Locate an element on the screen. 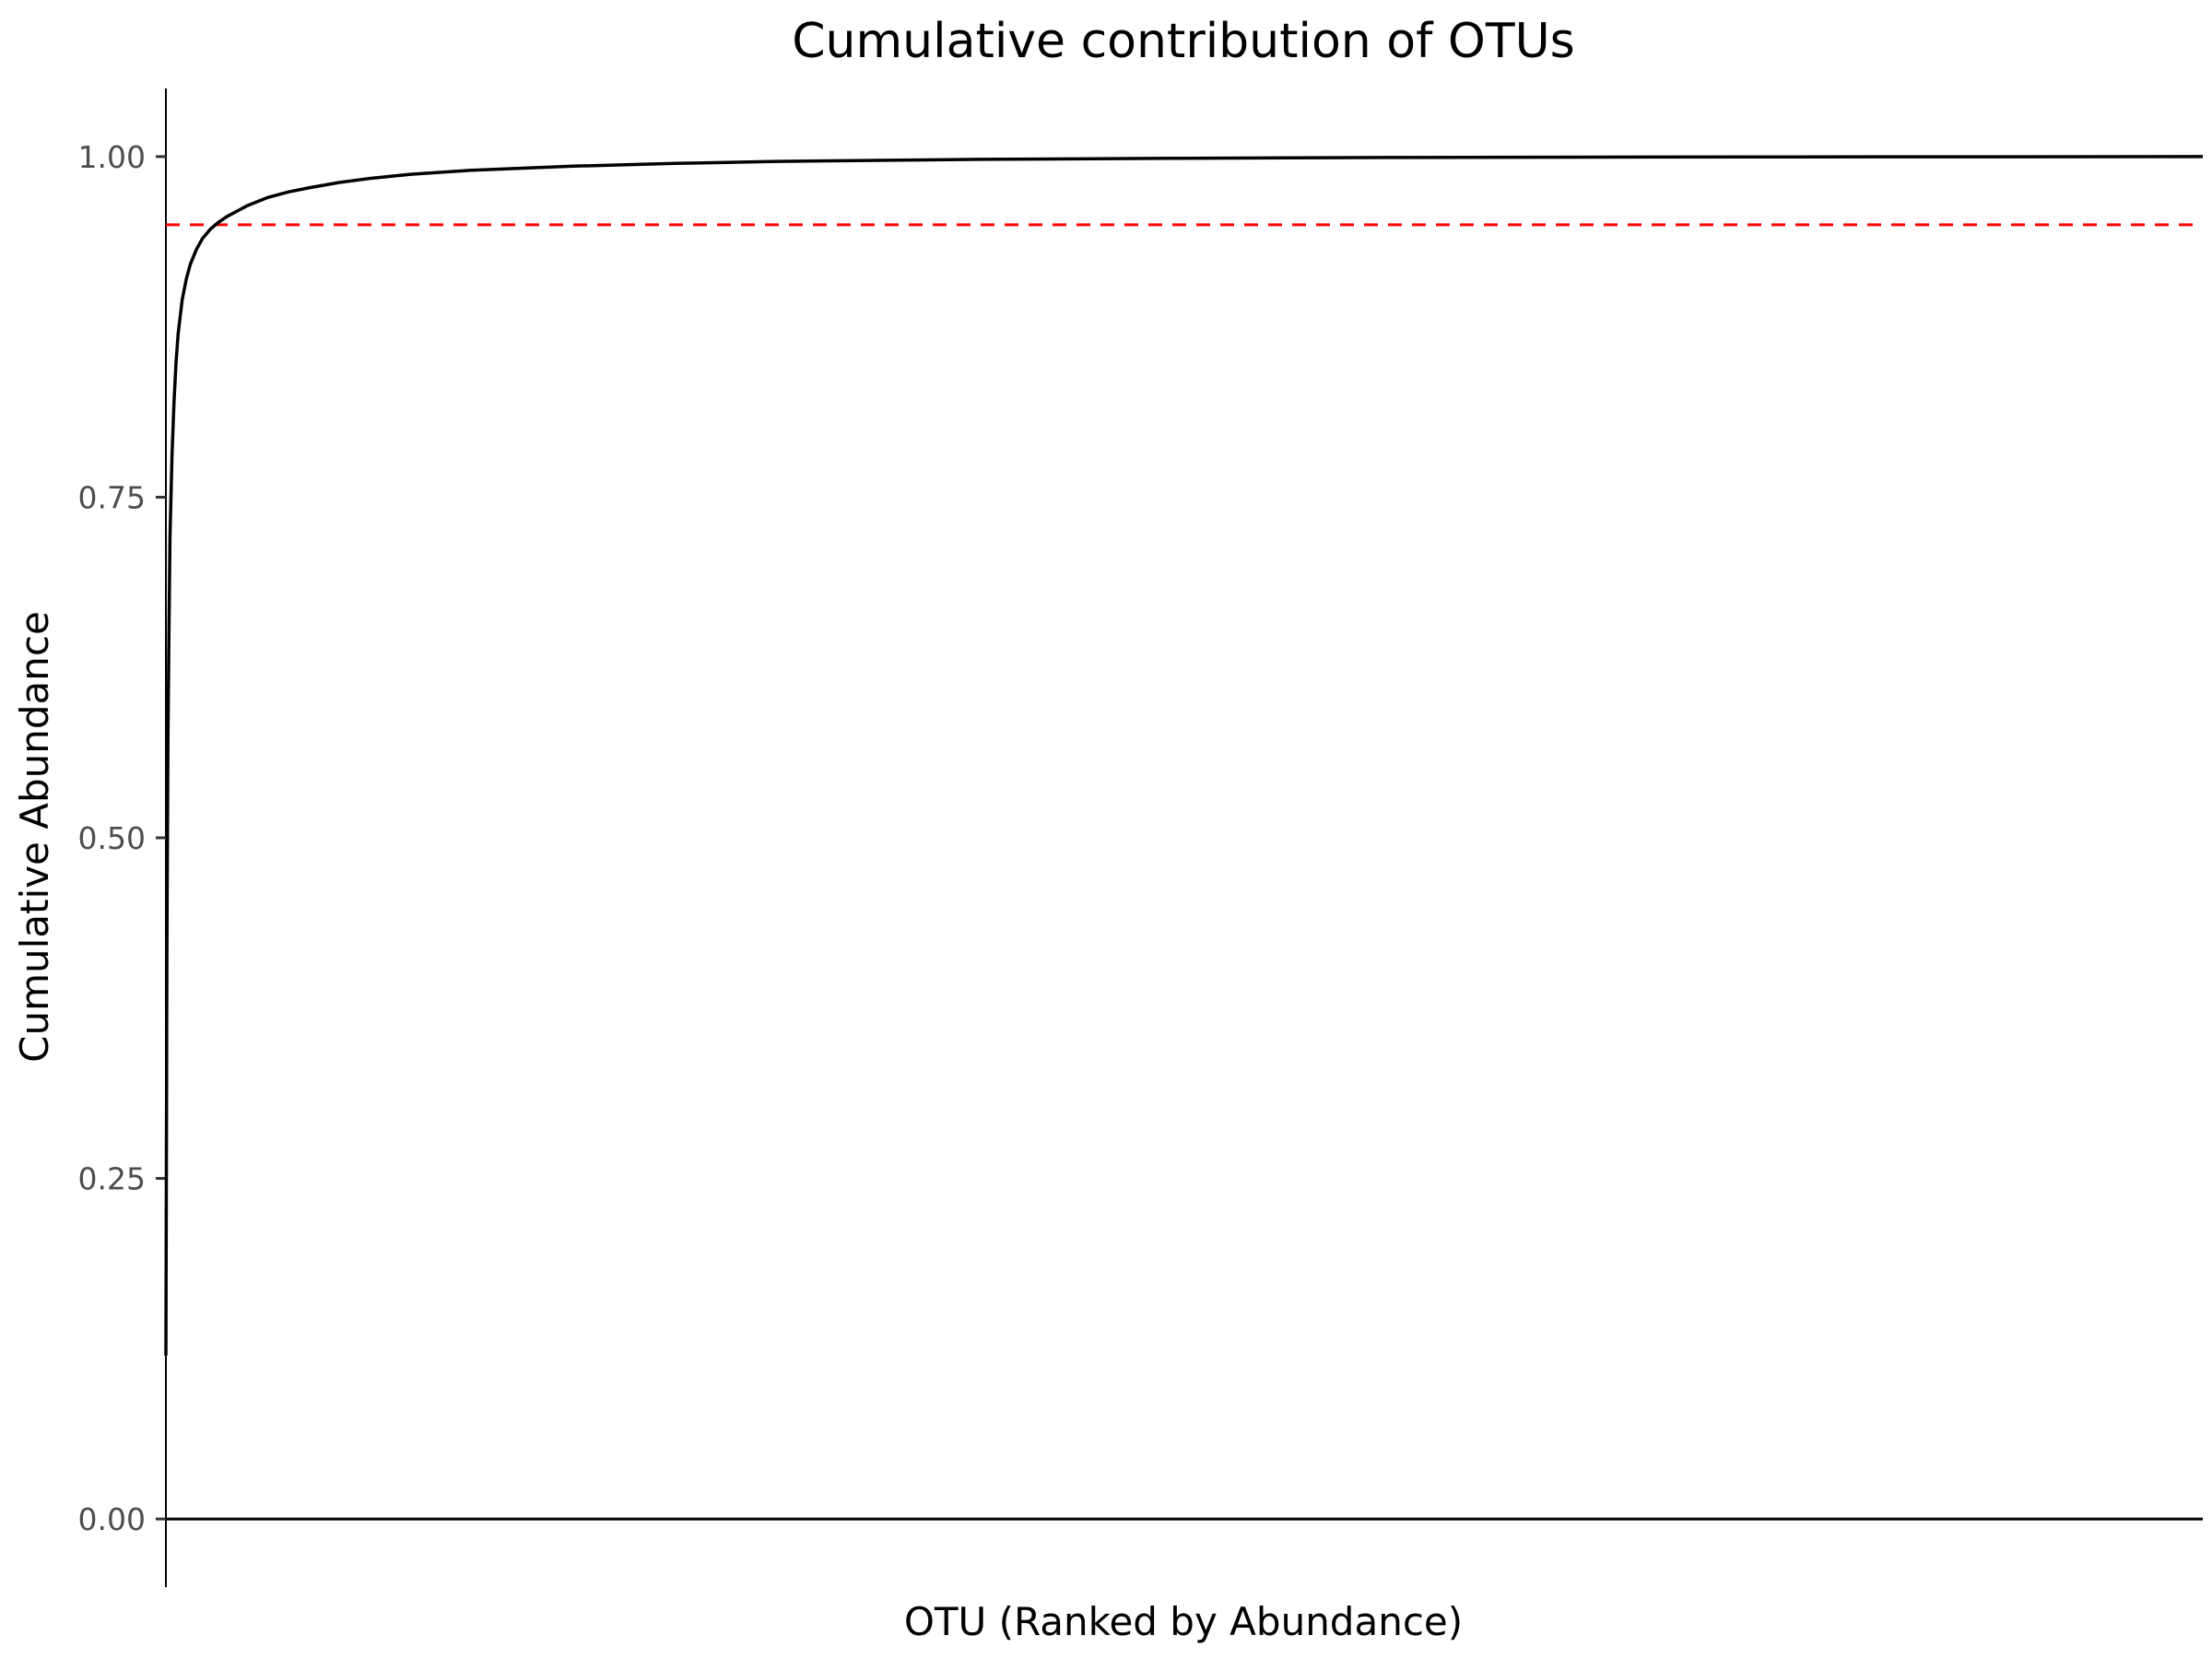 The height and width of the screenshot is (1659, 2212). y-tick-label: 1.00 is located at coordinates (112, 157).